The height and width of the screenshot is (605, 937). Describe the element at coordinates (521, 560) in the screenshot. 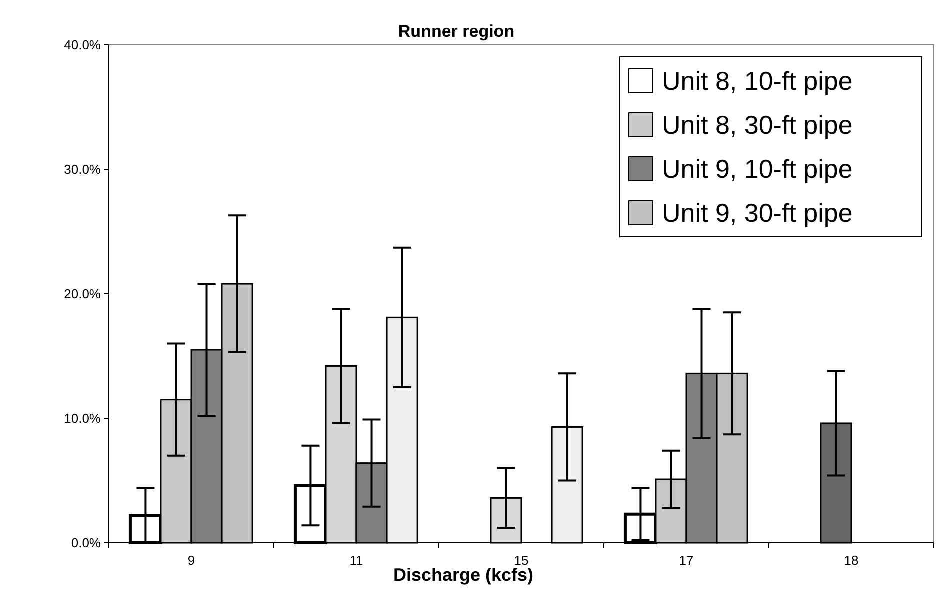

I see `x-tick-label: 15` at that location.